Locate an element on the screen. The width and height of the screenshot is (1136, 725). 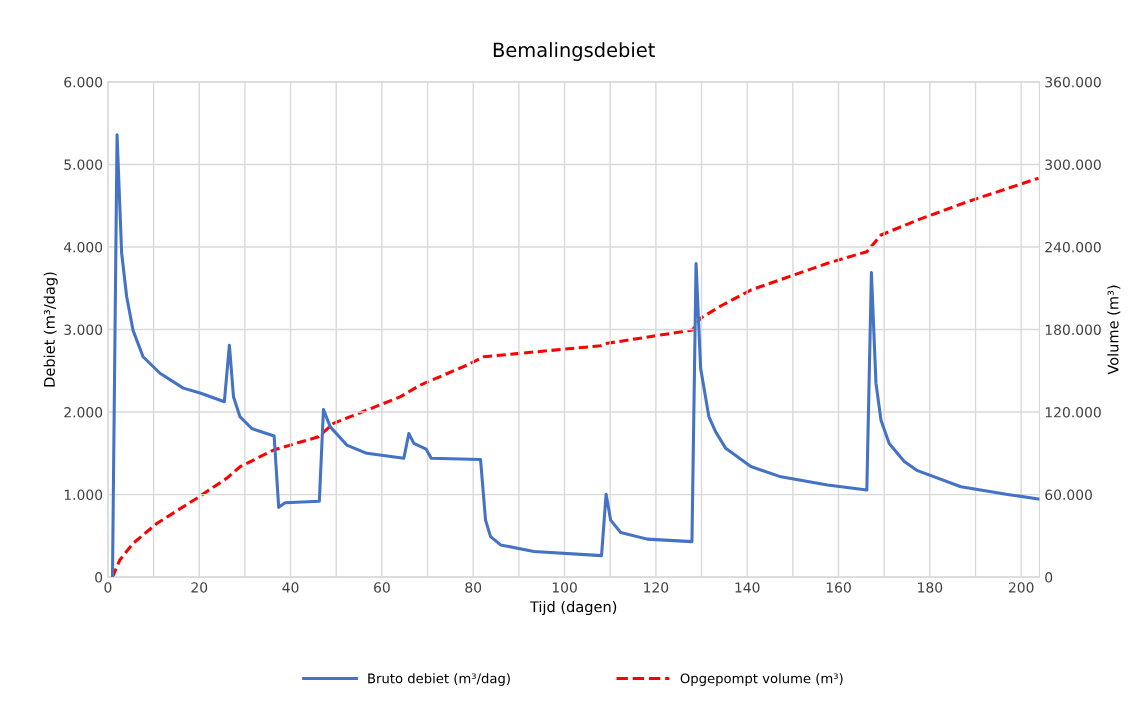
y-tick-label: 1.000 is located at coordinates (83, 495).